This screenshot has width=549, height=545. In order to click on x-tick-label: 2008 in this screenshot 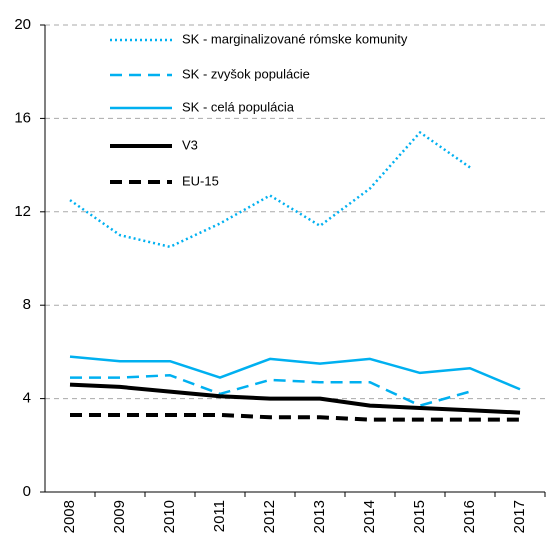, I will do `click(69, 516)`.